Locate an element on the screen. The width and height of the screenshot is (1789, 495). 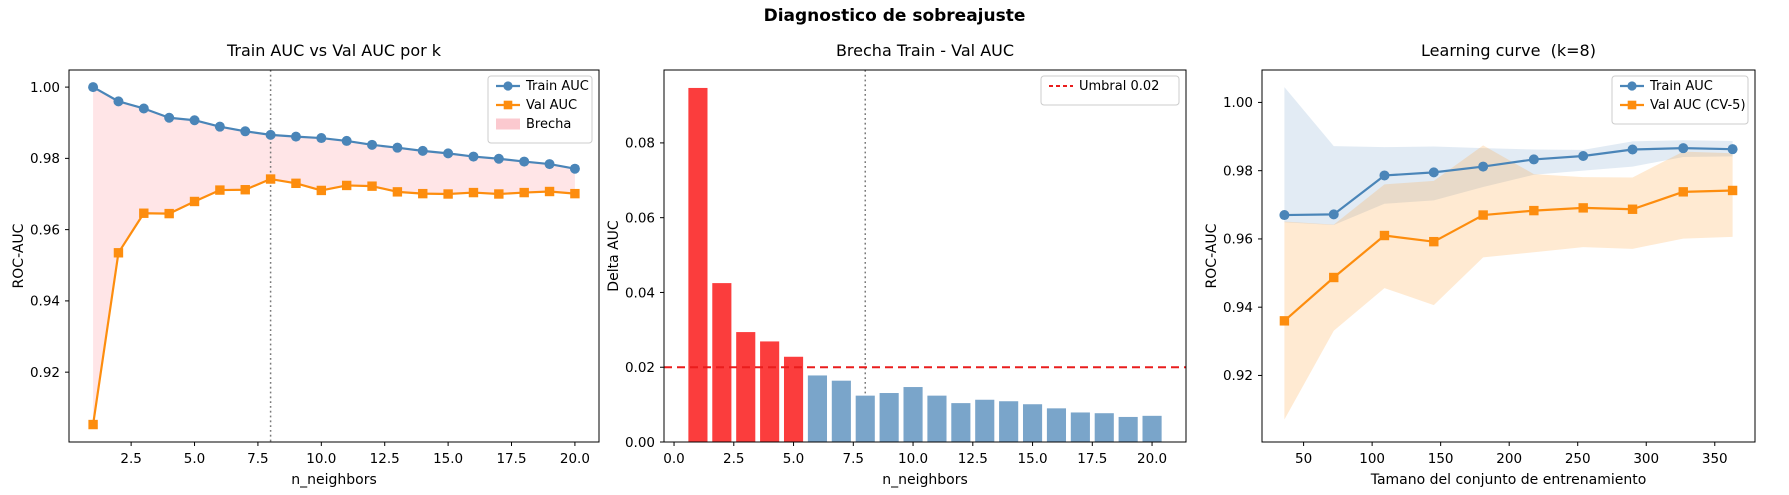
x-axis-label: n_neighbors is located at coordinates (334, 480).